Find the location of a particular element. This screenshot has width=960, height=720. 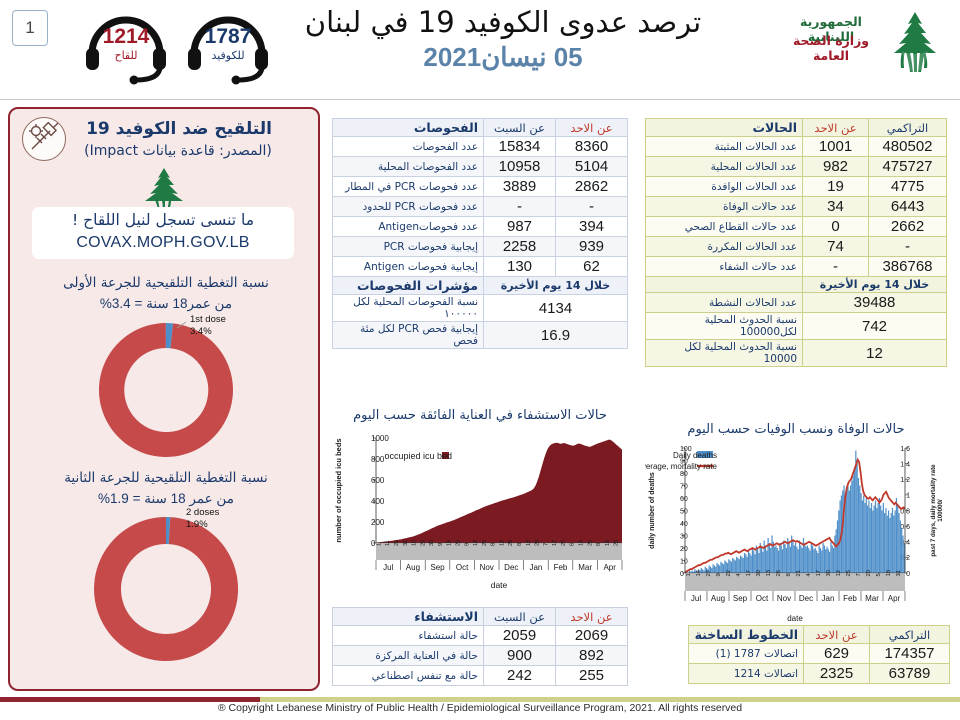

cases-cell-sunday: 982 is located at coordinates (835, 166).